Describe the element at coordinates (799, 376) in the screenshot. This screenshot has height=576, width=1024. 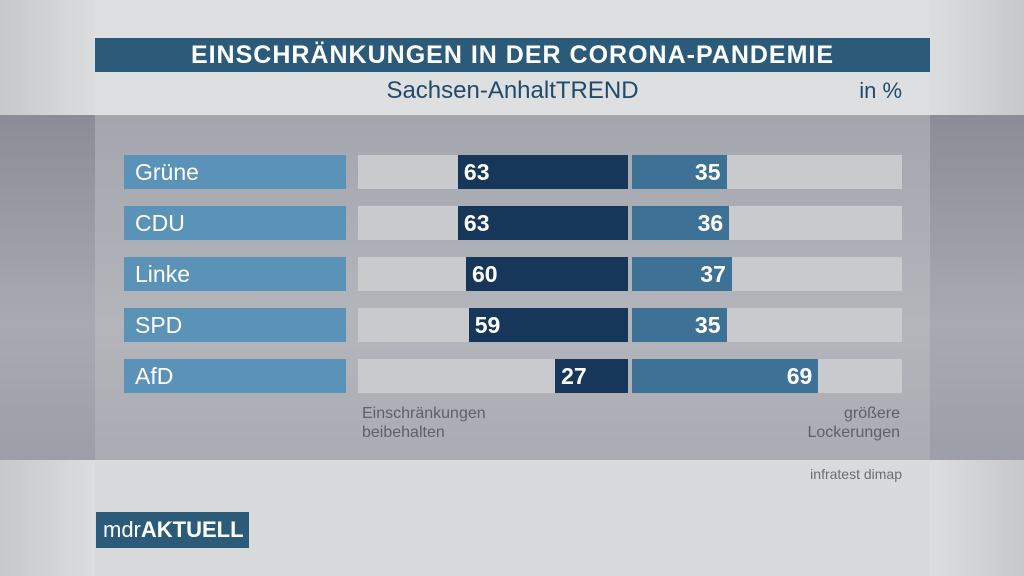
I see `data-label: 69` at that location.